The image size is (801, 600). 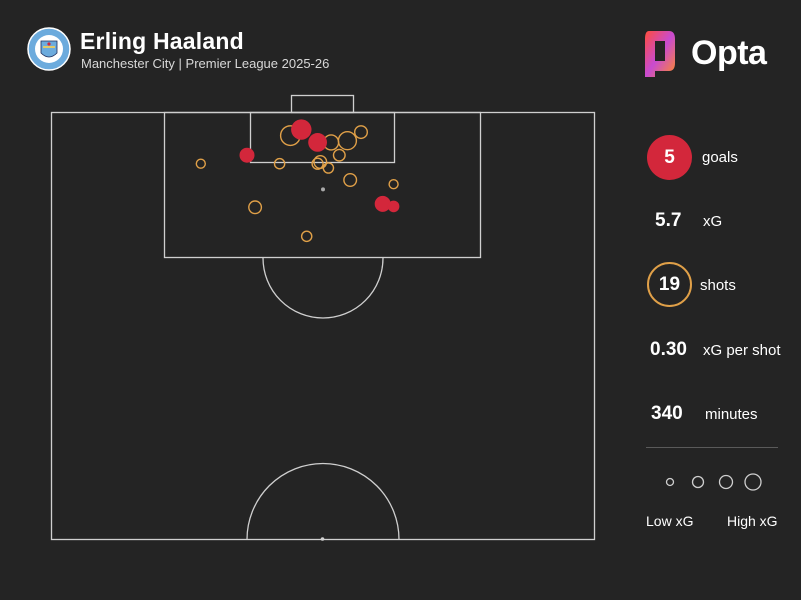 I want to click on minutes-label: minutes, so click(x=731, y=414).